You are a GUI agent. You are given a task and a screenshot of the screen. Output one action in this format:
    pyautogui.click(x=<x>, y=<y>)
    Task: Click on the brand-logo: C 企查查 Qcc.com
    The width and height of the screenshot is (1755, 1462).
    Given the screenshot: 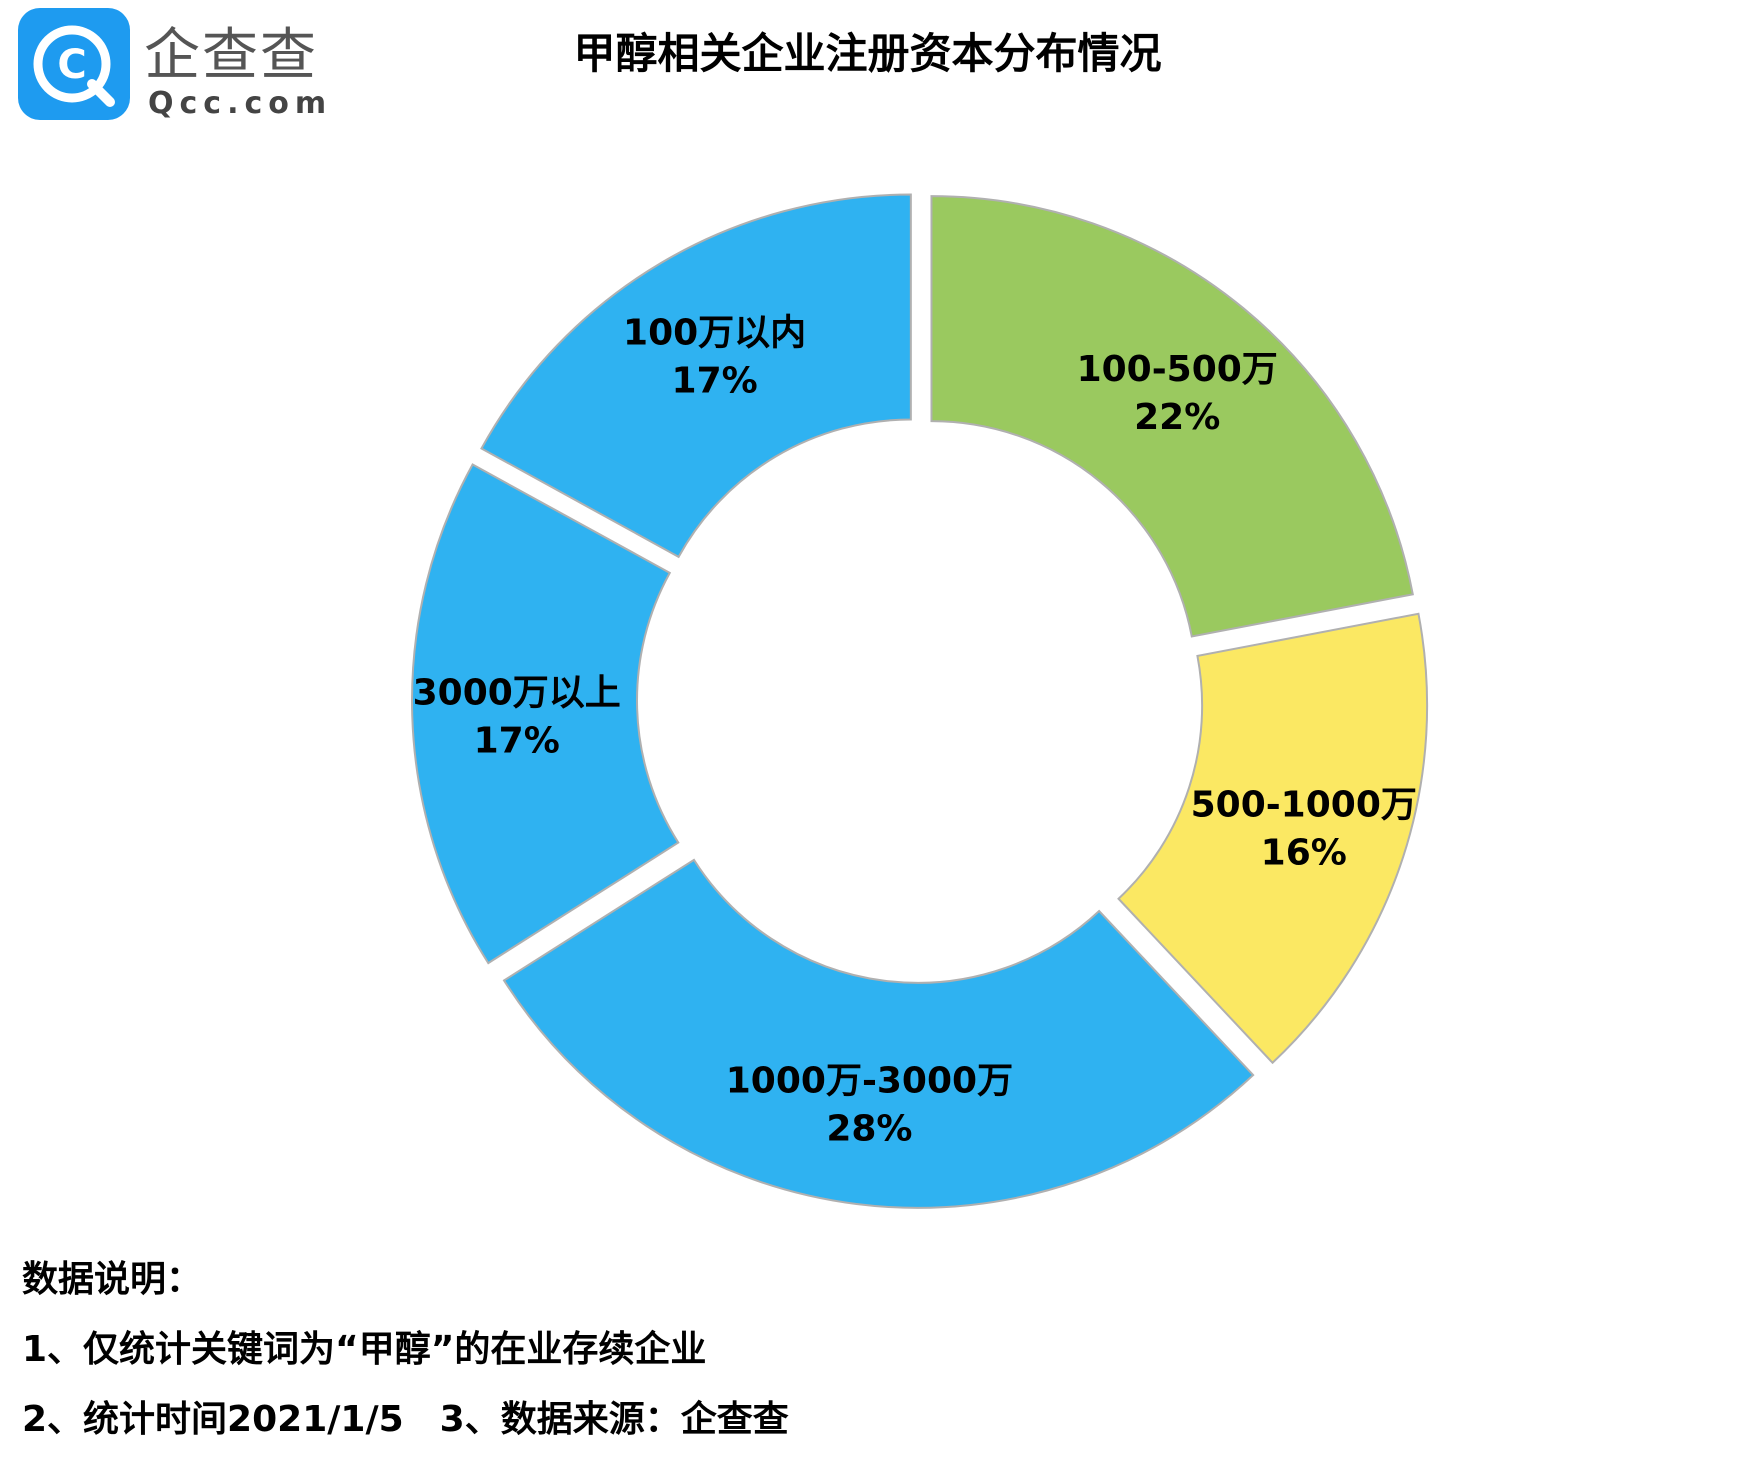 What is the action you would take?
    pyautogui.click(x=188, y=68)
    